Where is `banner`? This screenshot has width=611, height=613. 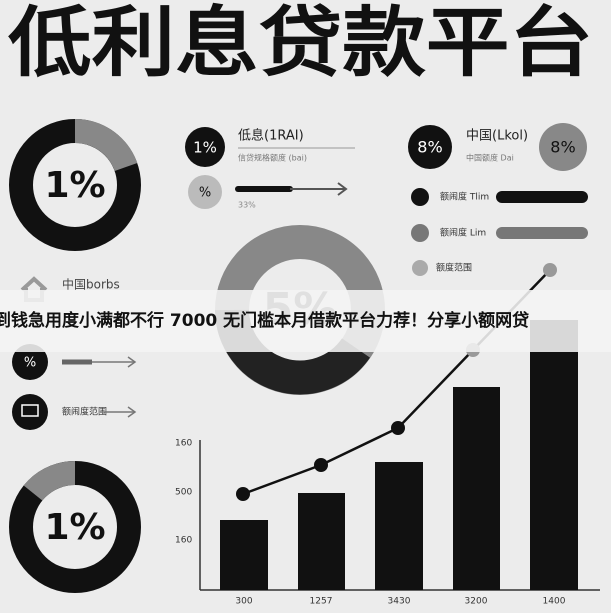 banner is located at coordinates (305, 321).